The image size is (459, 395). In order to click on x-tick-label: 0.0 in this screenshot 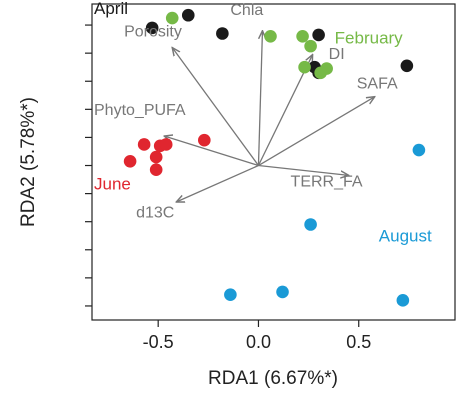, I will do `click(258, 342)`.